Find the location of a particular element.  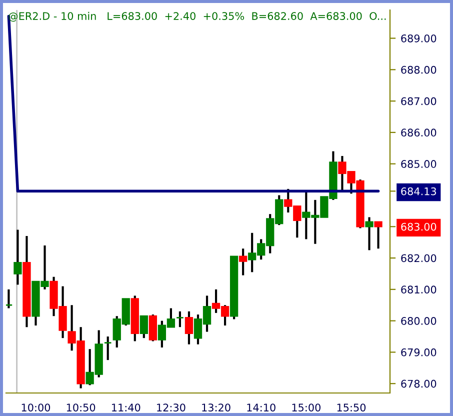

y-tick-label: 687.00 is located at coordinates (418, 101).